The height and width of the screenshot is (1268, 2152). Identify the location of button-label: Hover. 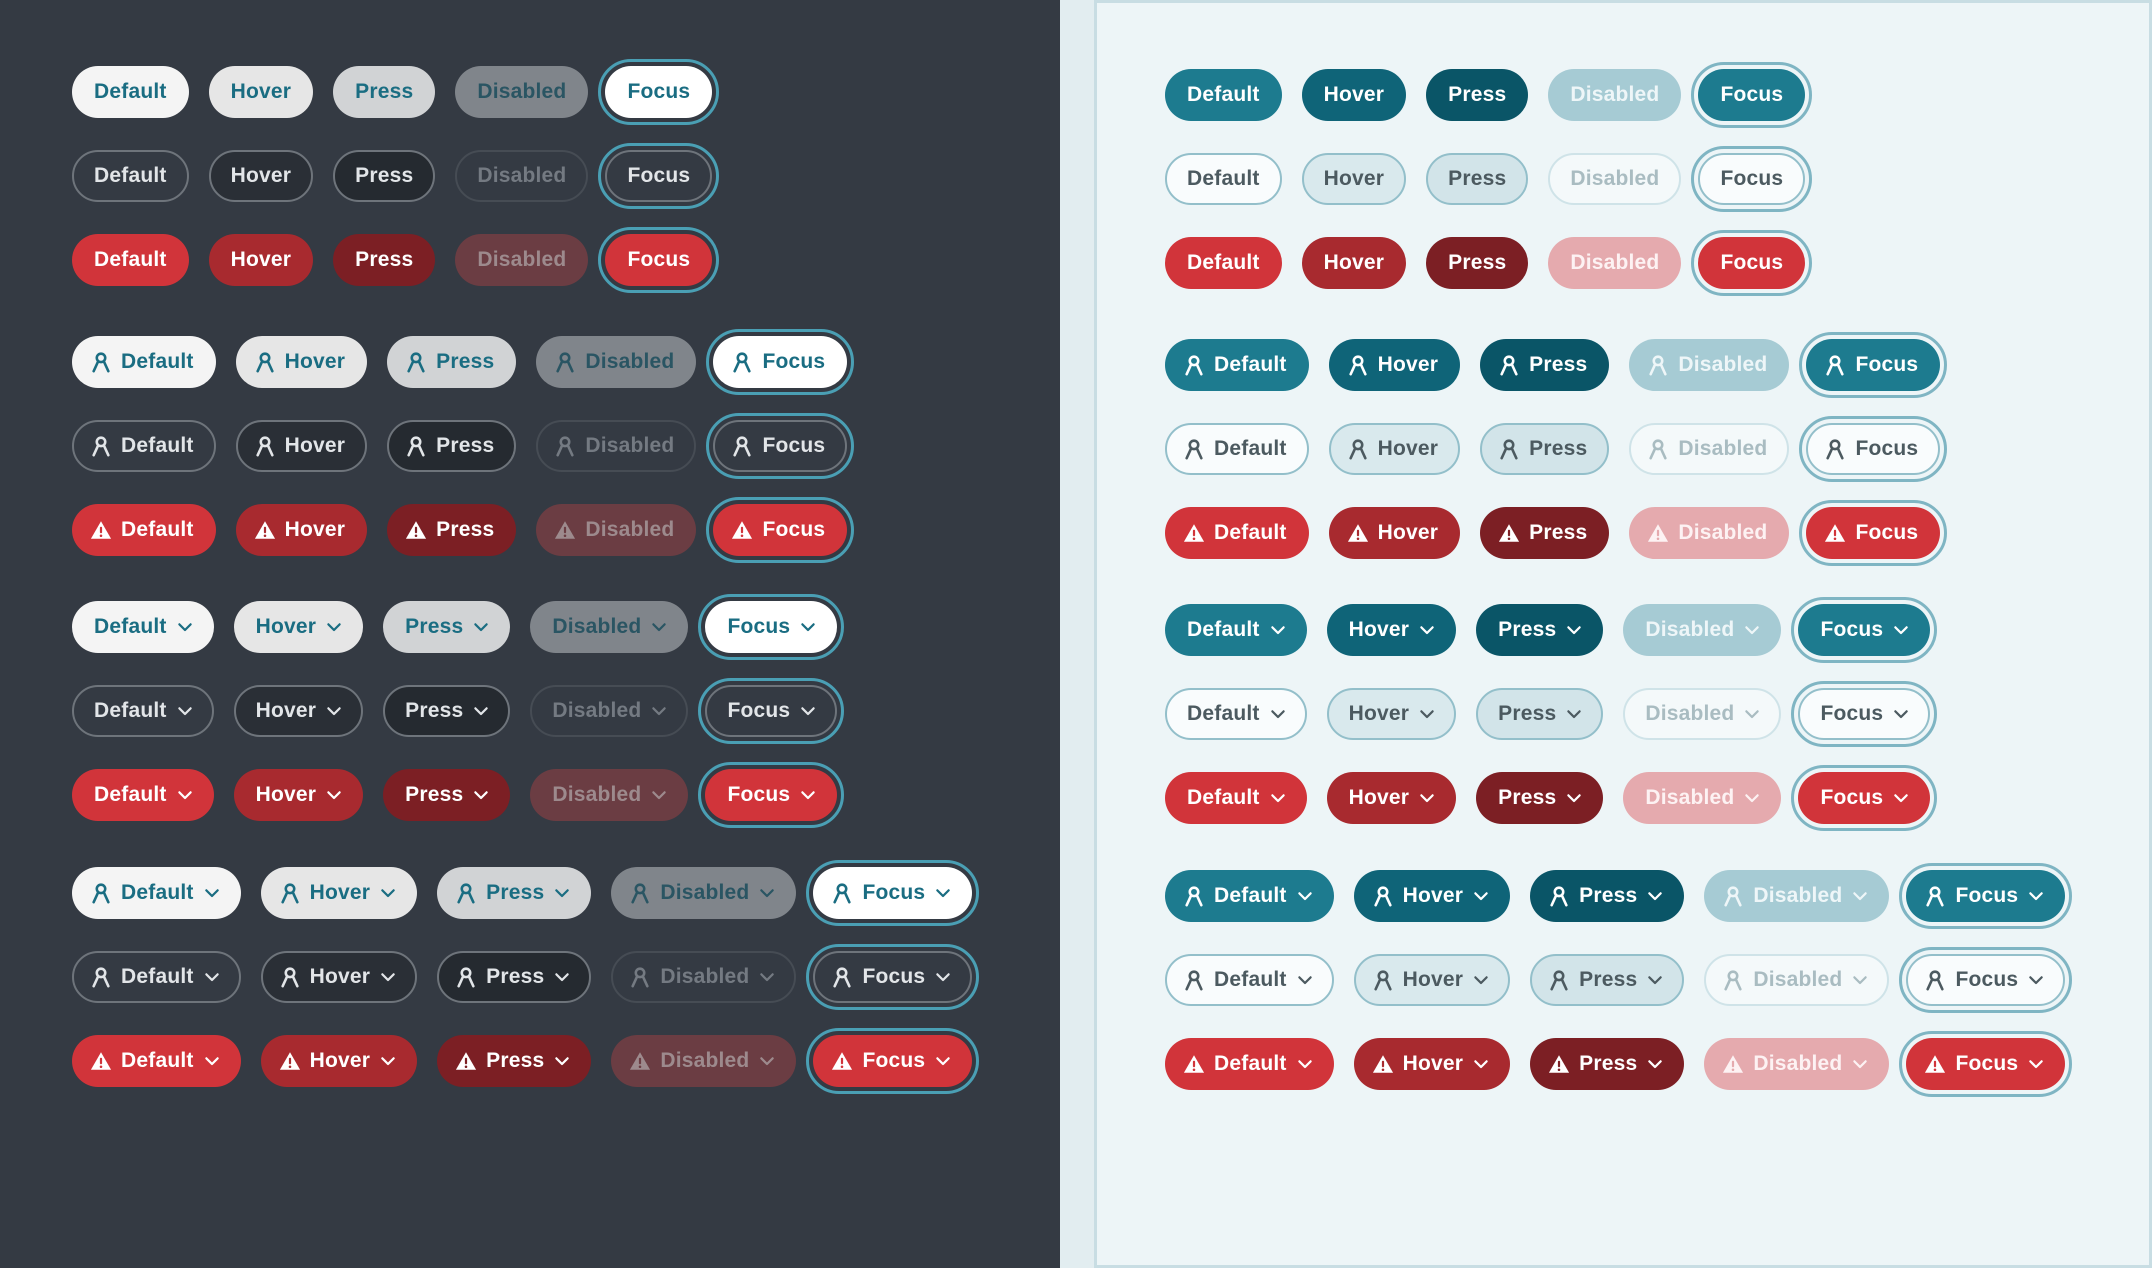
(340, 1060).